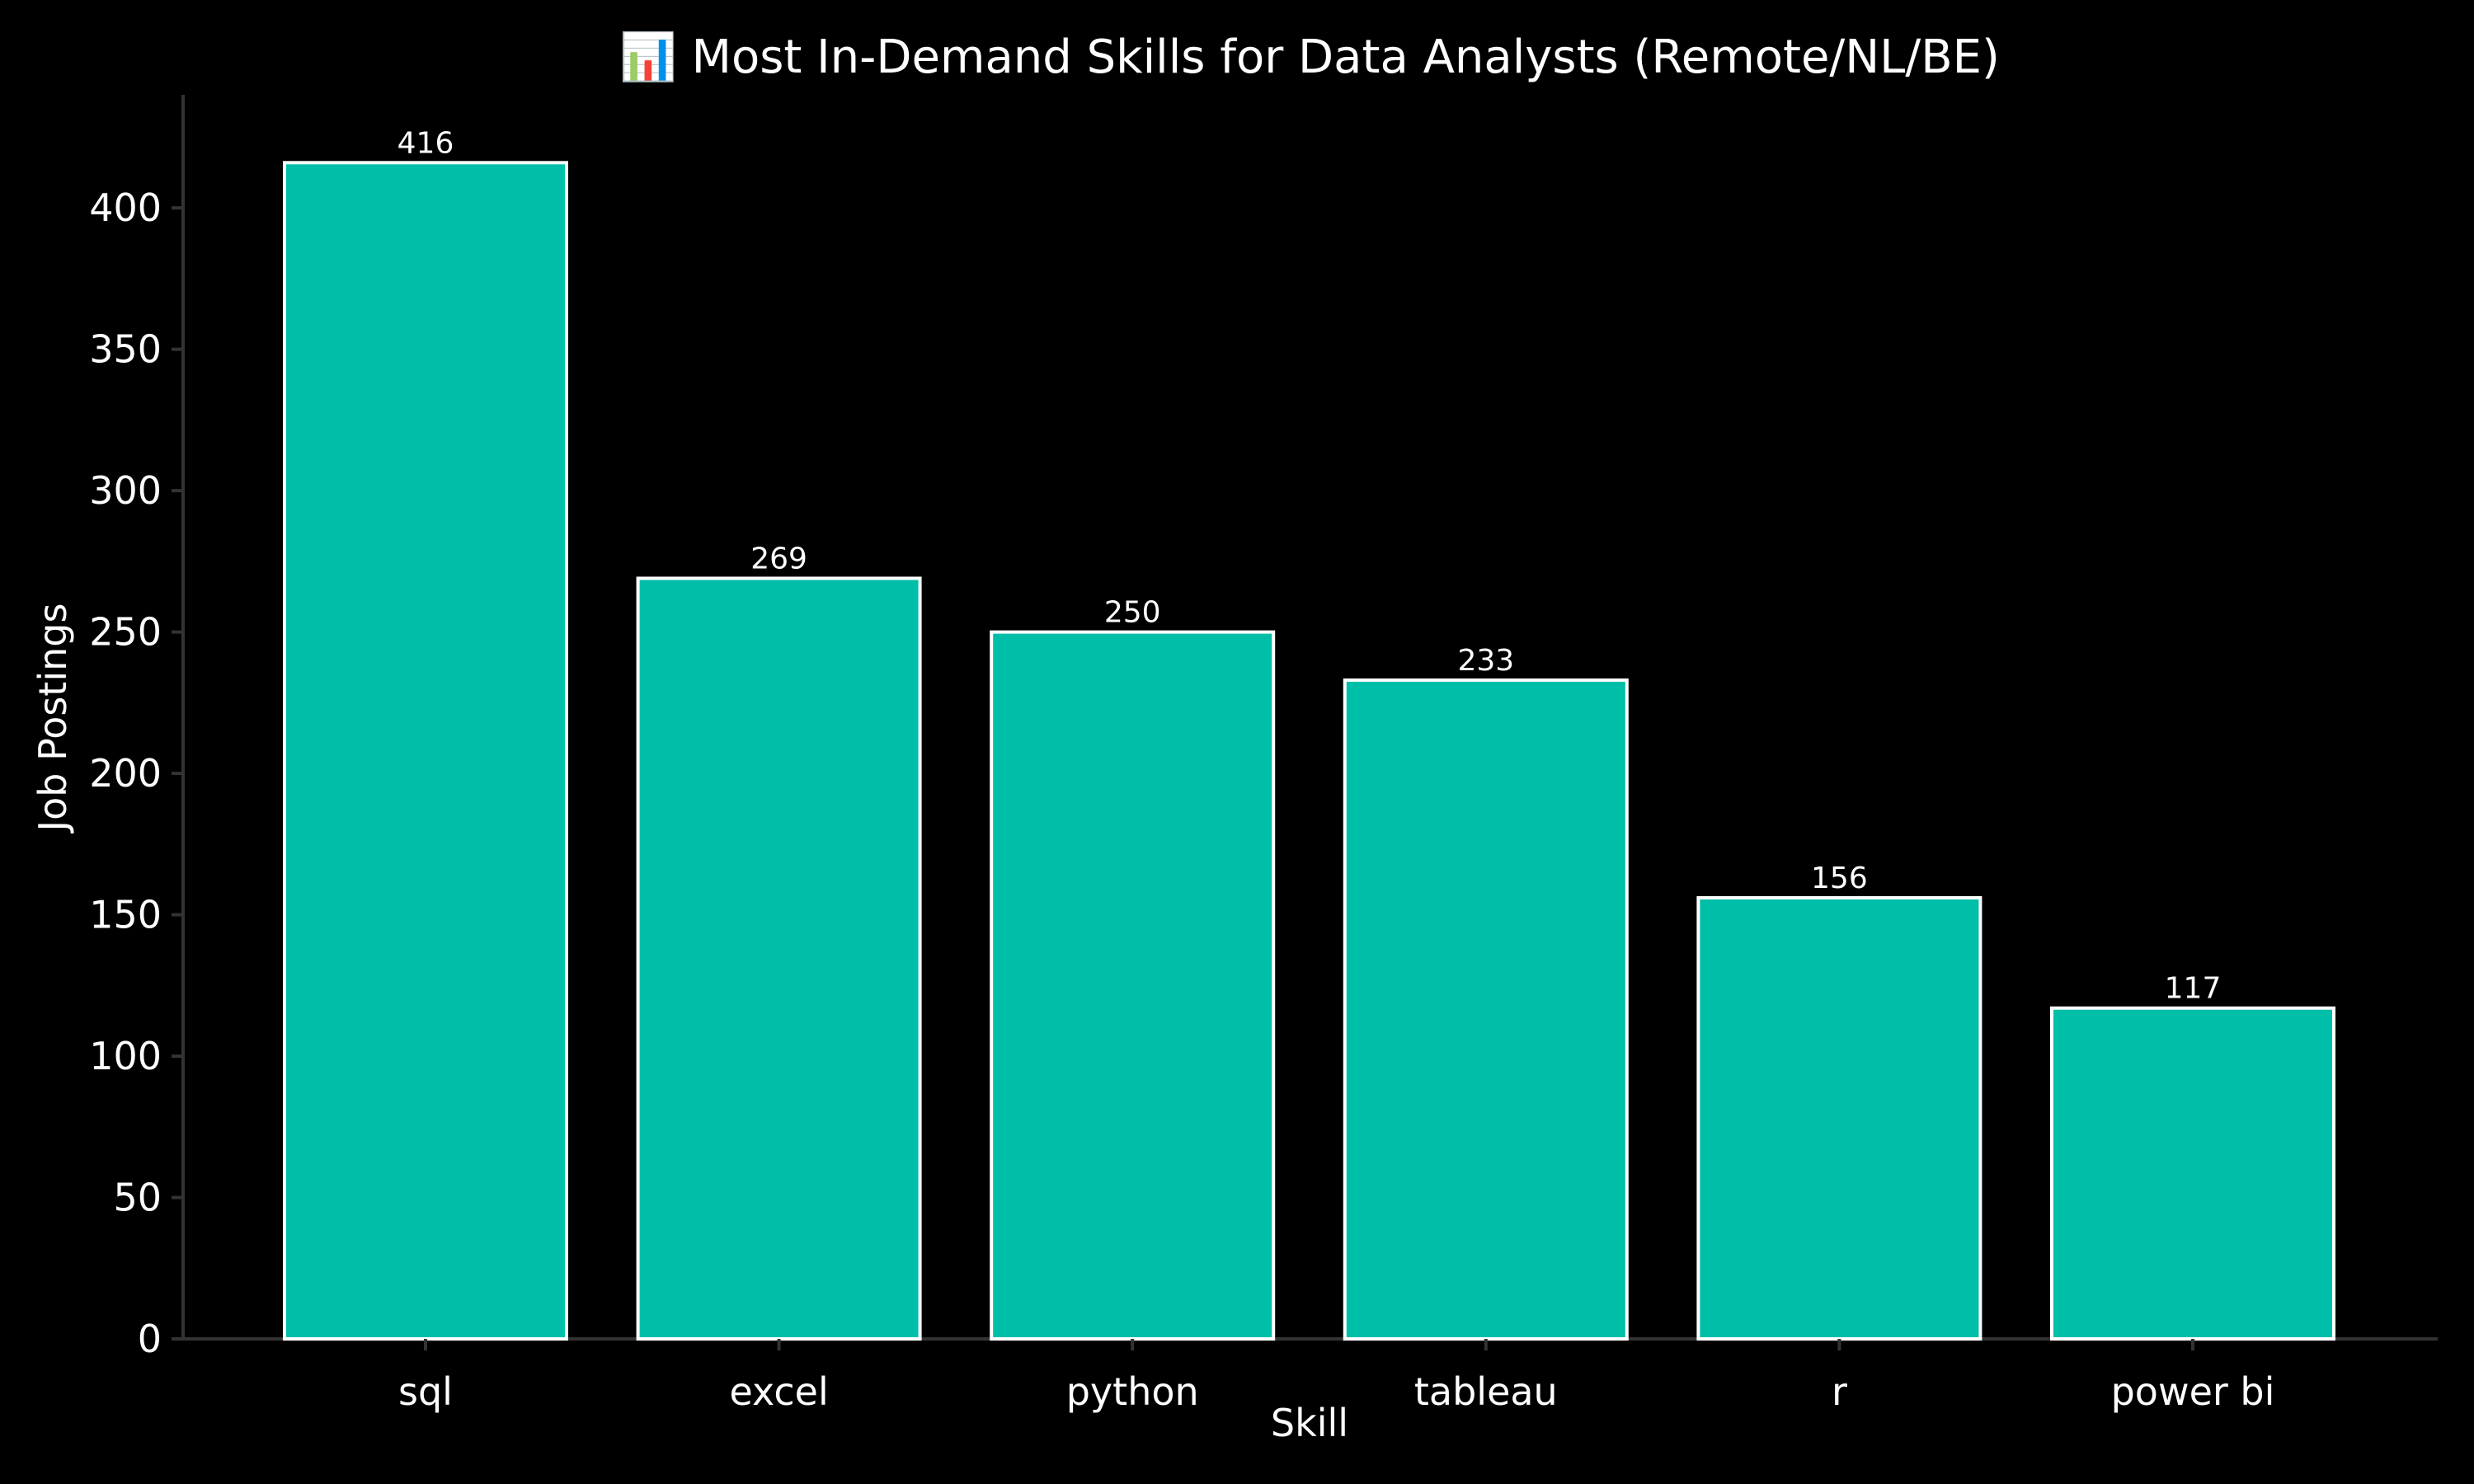  Describe the element at coordinates (125, 490) in the screenshot. I see `y-tick-label: 300` at that location.